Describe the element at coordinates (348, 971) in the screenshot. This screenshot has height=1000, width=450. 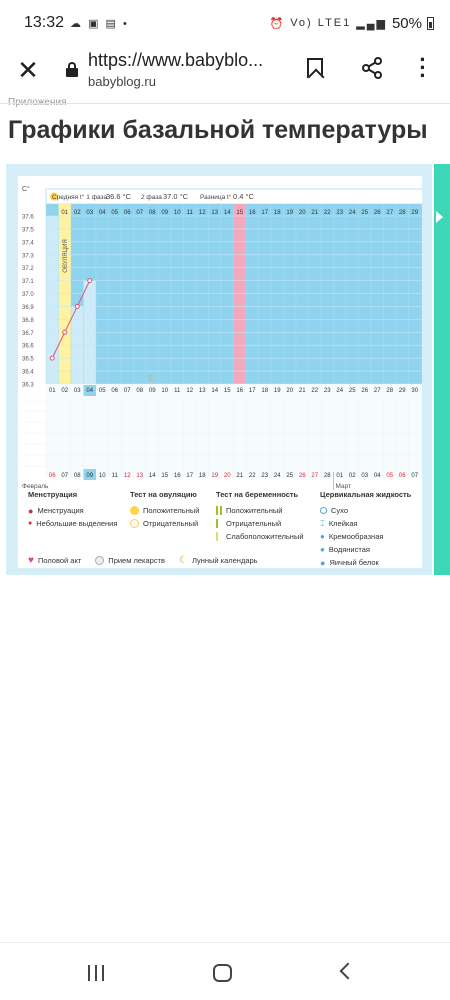
I see `back-icon` at that location.